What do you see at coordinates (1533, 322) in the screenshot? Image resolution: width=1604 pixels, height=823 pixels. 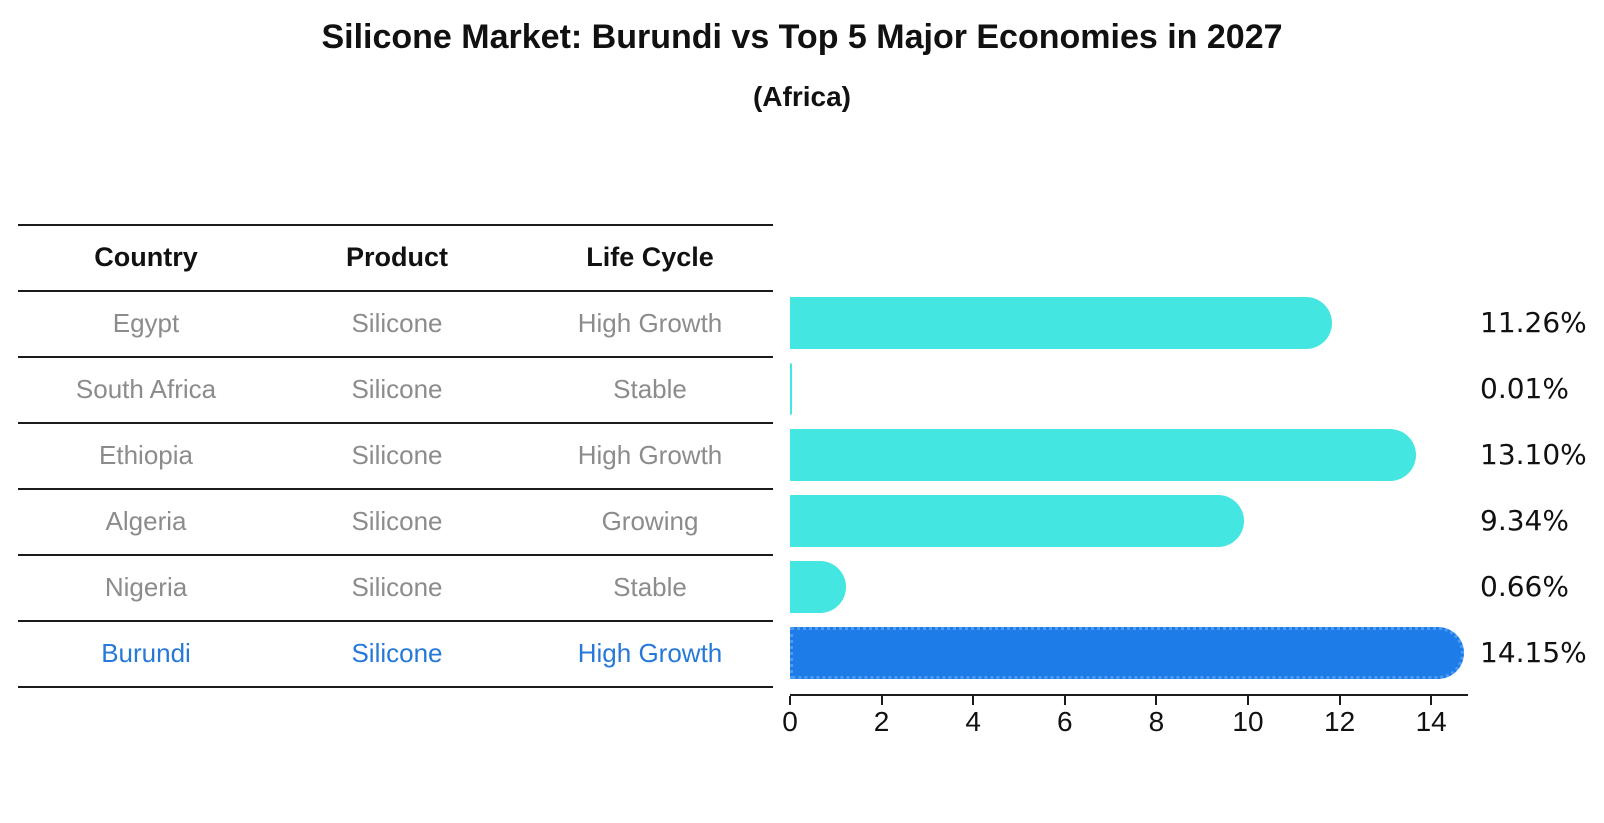 I see `bar-value-label: 11.26%` at bounding box center [1533, 322].